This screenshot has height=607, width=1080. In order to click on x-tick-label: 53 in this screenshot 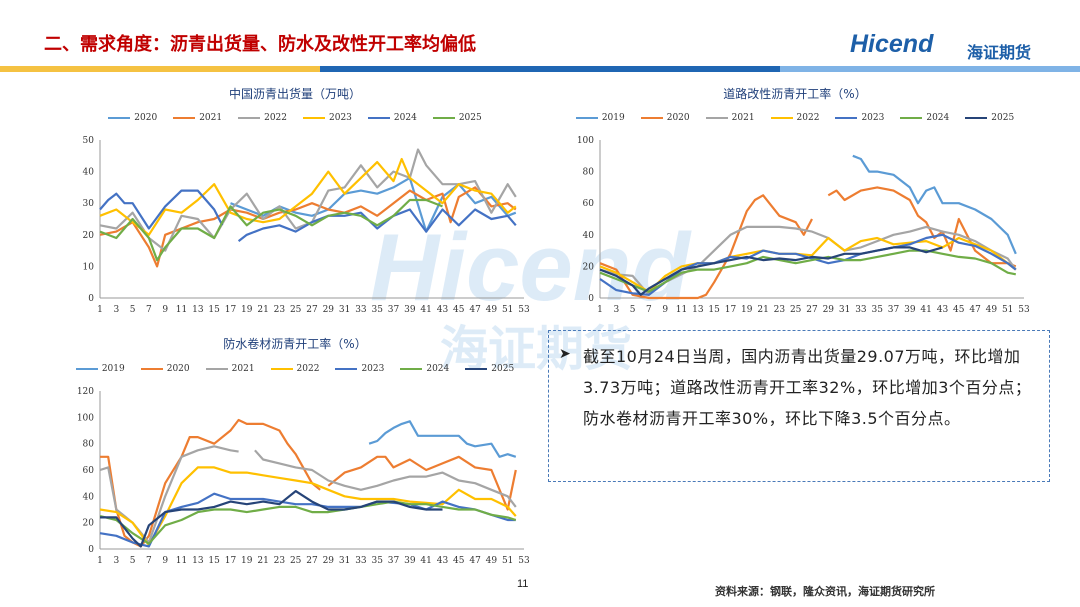, I will do `click(1024, 310)`.